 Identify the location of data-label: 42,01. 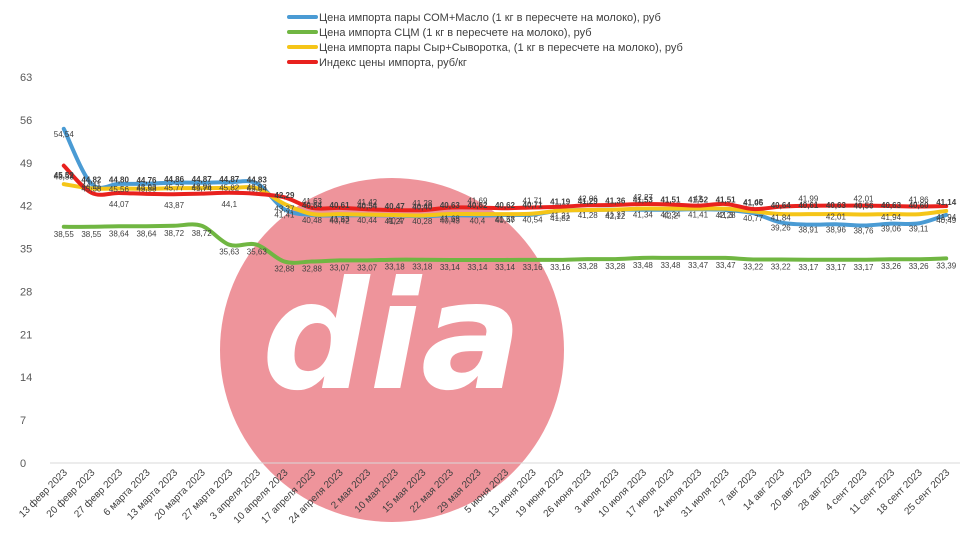
(836, 217).